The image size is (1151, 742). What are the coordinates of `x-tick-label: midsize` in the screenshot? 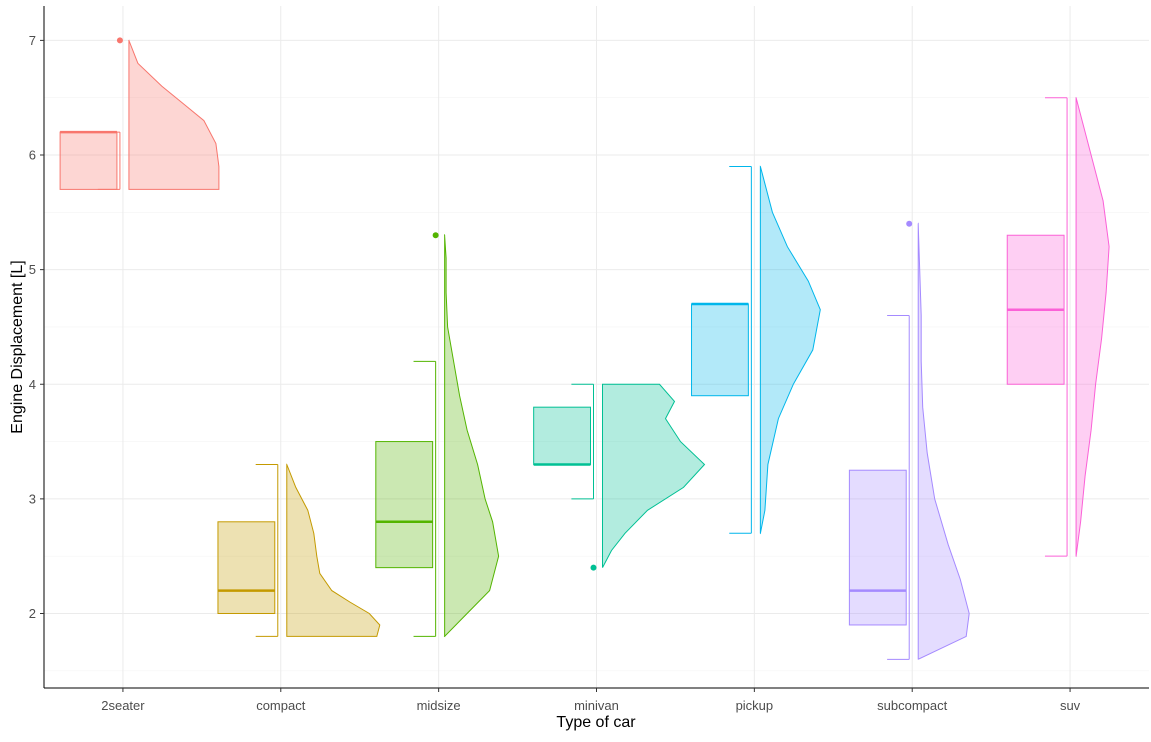 It's located at (439, 705).